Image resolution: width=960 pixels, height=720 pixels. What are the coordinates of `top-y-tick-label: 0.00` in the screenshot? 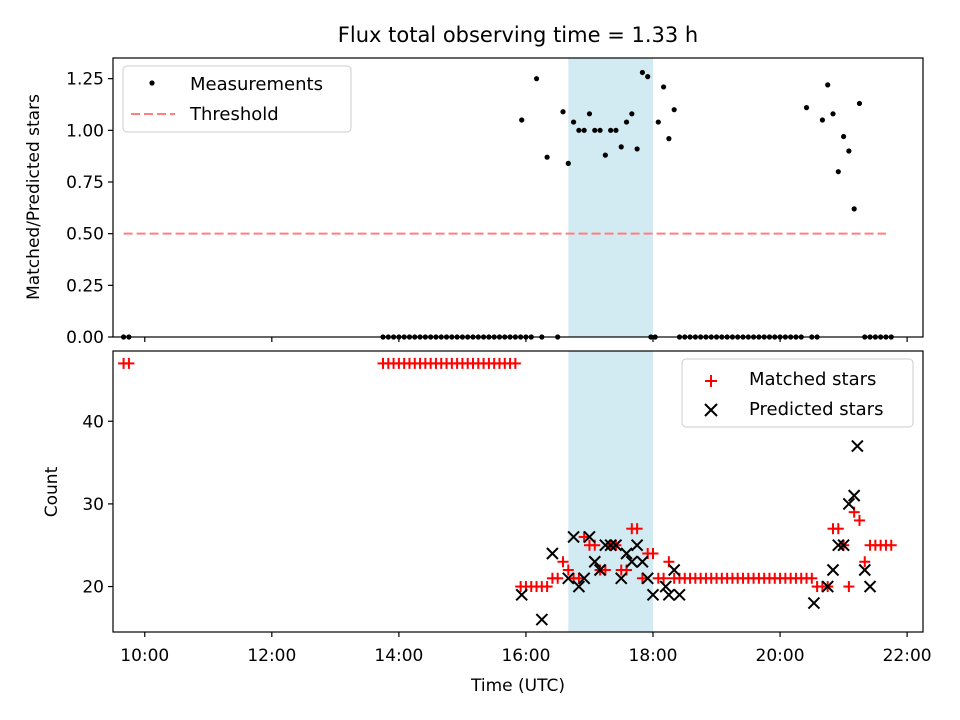 It's located at (85, 338).